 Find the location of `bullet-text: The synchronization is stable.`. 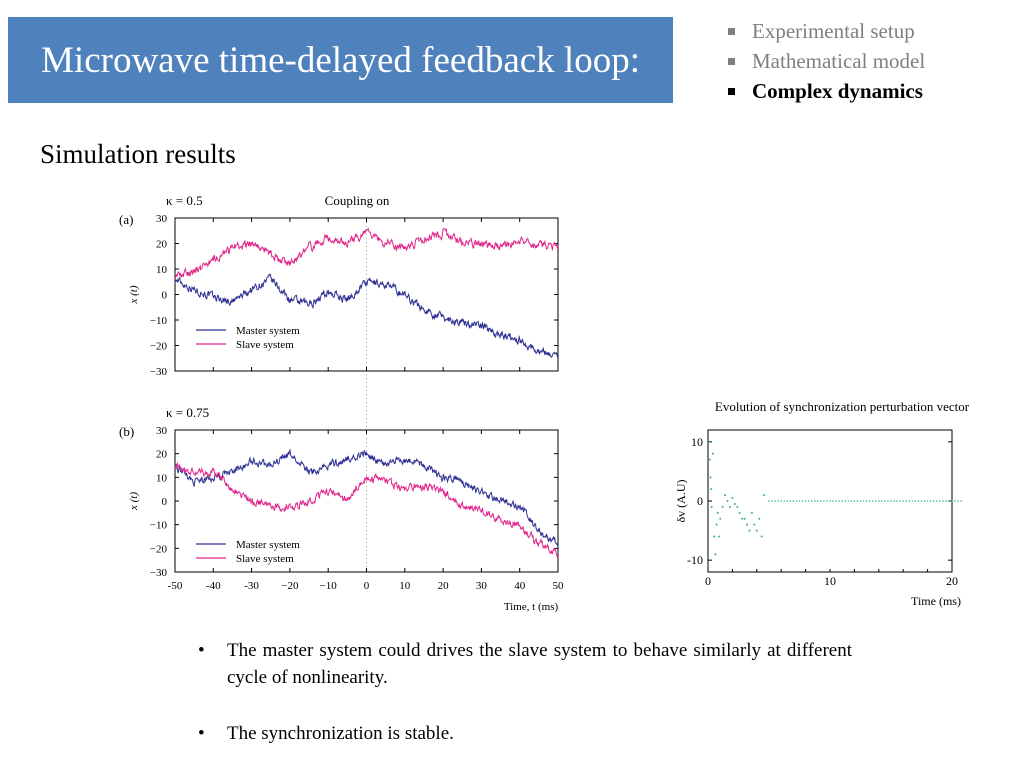

bullet-text: The synchronization is stable. is located at coordinates (340, 733).